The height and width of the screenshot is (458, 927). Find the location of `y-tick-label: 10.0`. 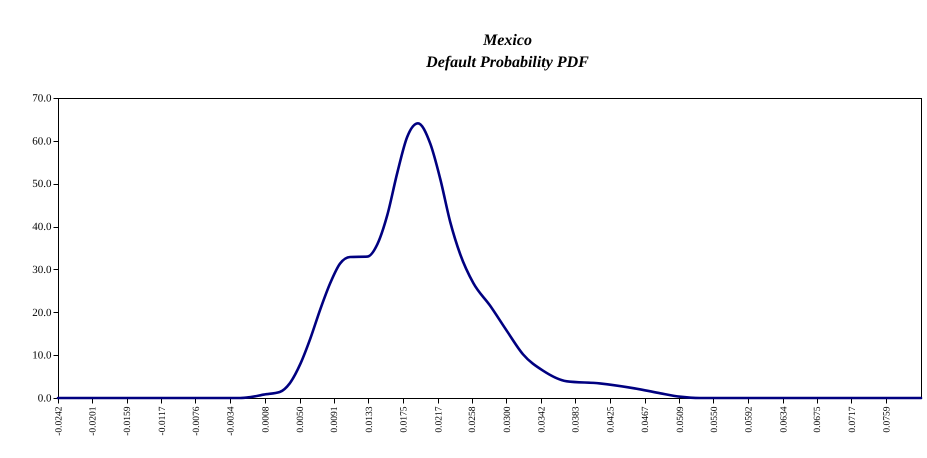

y-tick-label: 10.0 is located at coordinates (42, 356).